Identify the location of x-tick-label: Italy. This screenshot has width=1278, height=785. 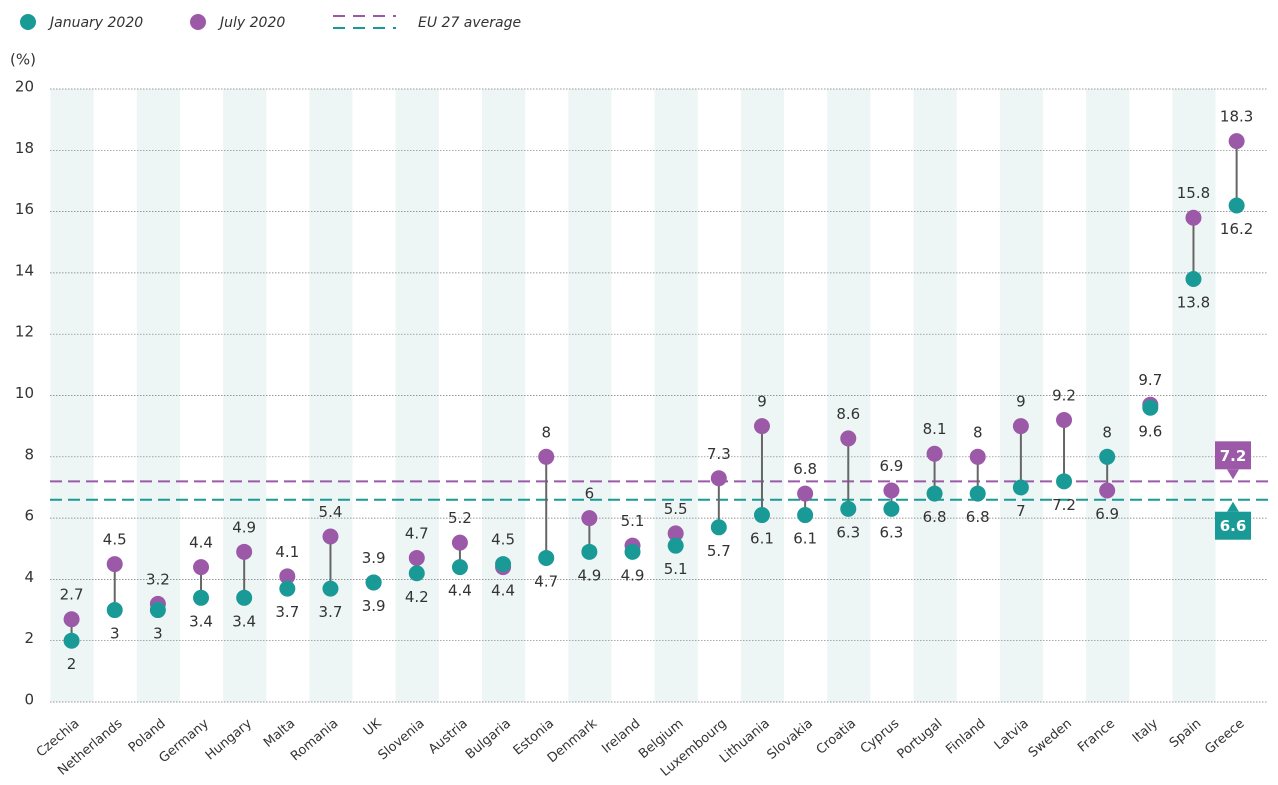
(1145, 731).